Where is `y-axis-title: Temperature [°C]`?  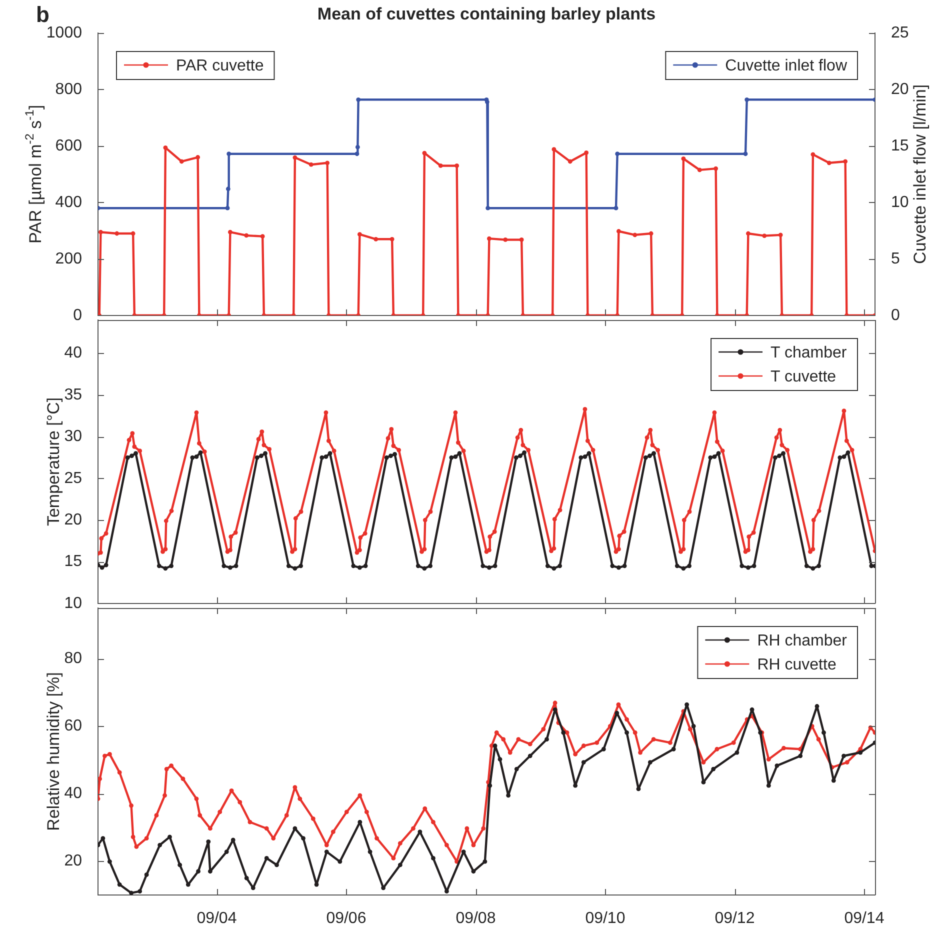
y-axis-title: Temperature [°C] is located at coordinates (53, 461).